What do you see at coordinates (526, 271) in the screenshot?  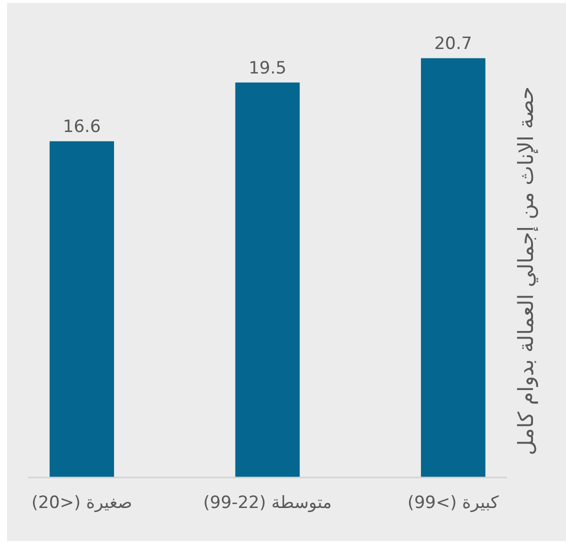 I see `y-axis-title: حصة الإناث من إجمالي العمالة بدوام كامل` at bounding box center [526, 271].